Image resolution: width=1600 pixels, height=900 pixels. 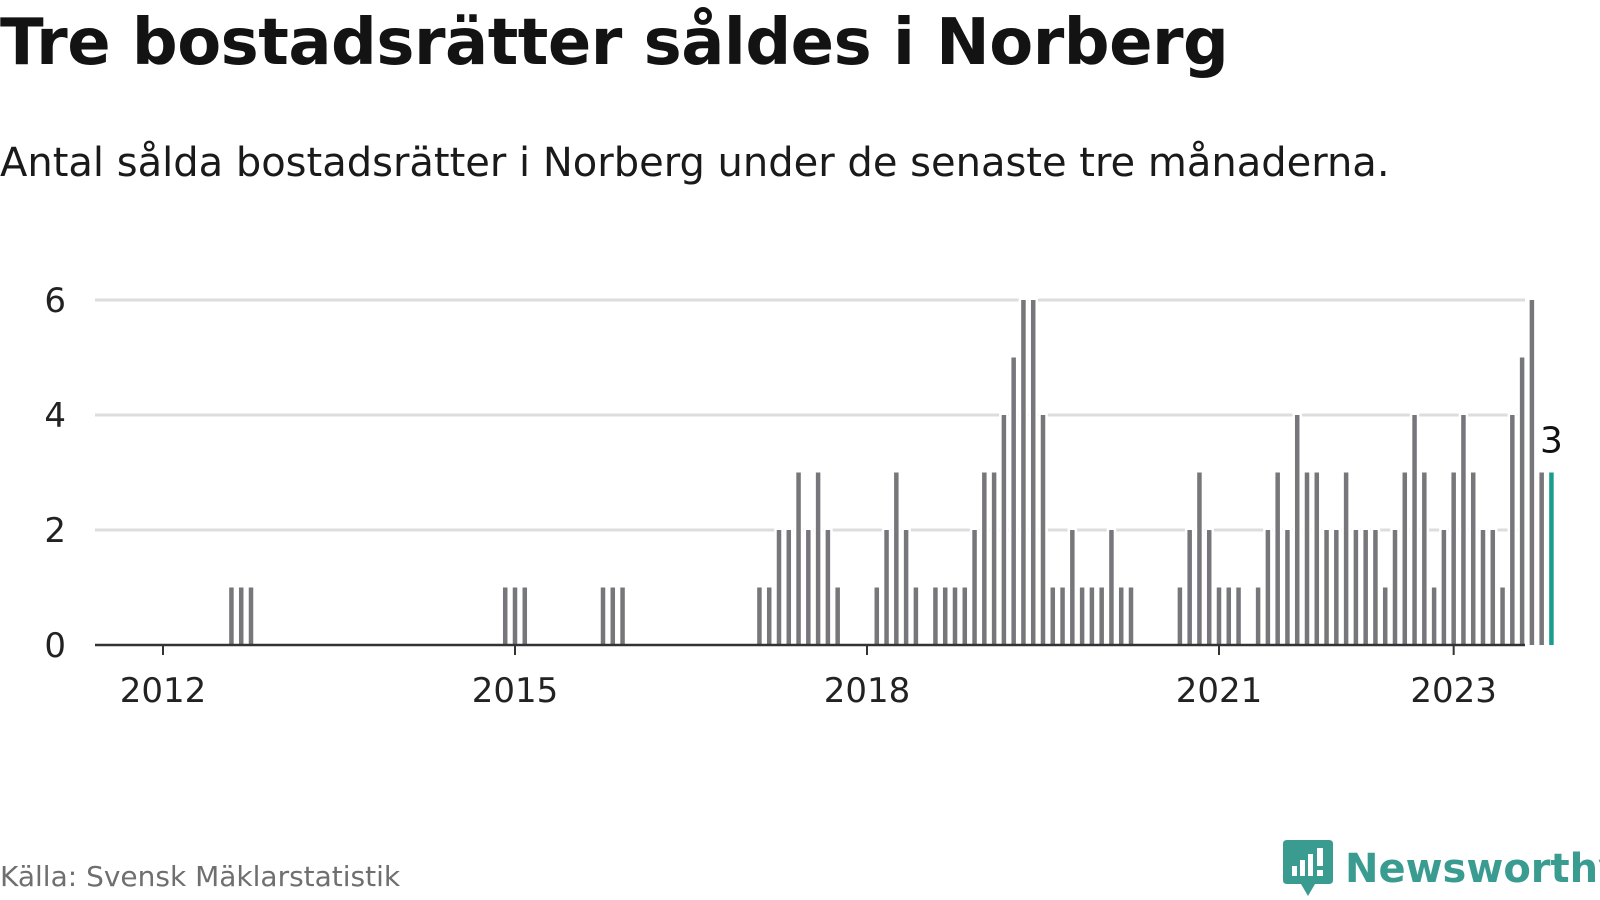 What do you see at coordinates (1219, 691) in the screenshot?
I see `x-tick-label: 2021` at bounding box center [1219, 691].